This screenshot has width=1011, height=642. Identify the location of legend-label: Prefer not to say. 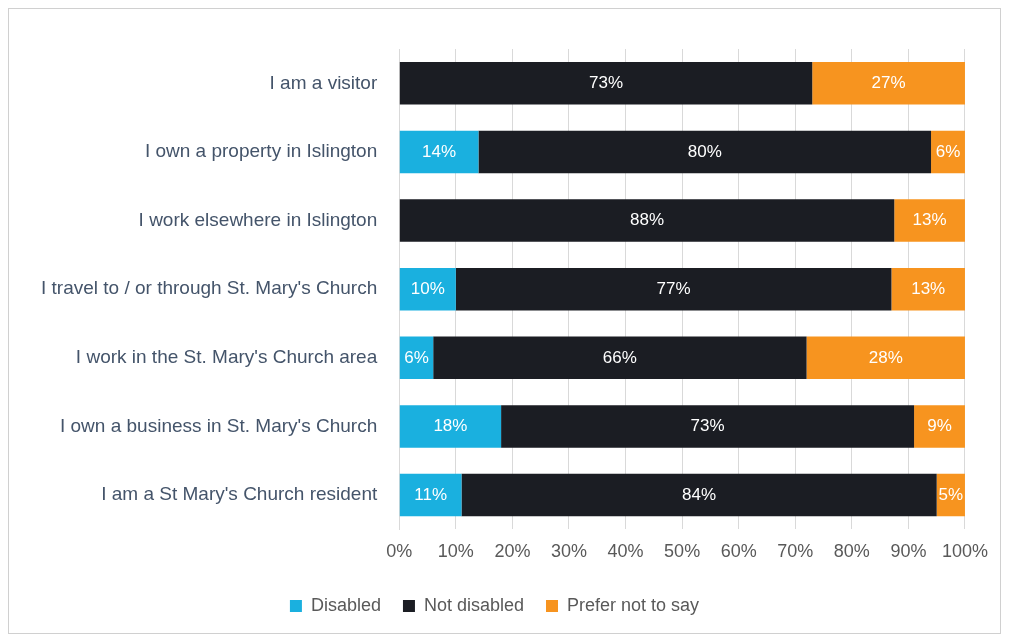
(633, 604).